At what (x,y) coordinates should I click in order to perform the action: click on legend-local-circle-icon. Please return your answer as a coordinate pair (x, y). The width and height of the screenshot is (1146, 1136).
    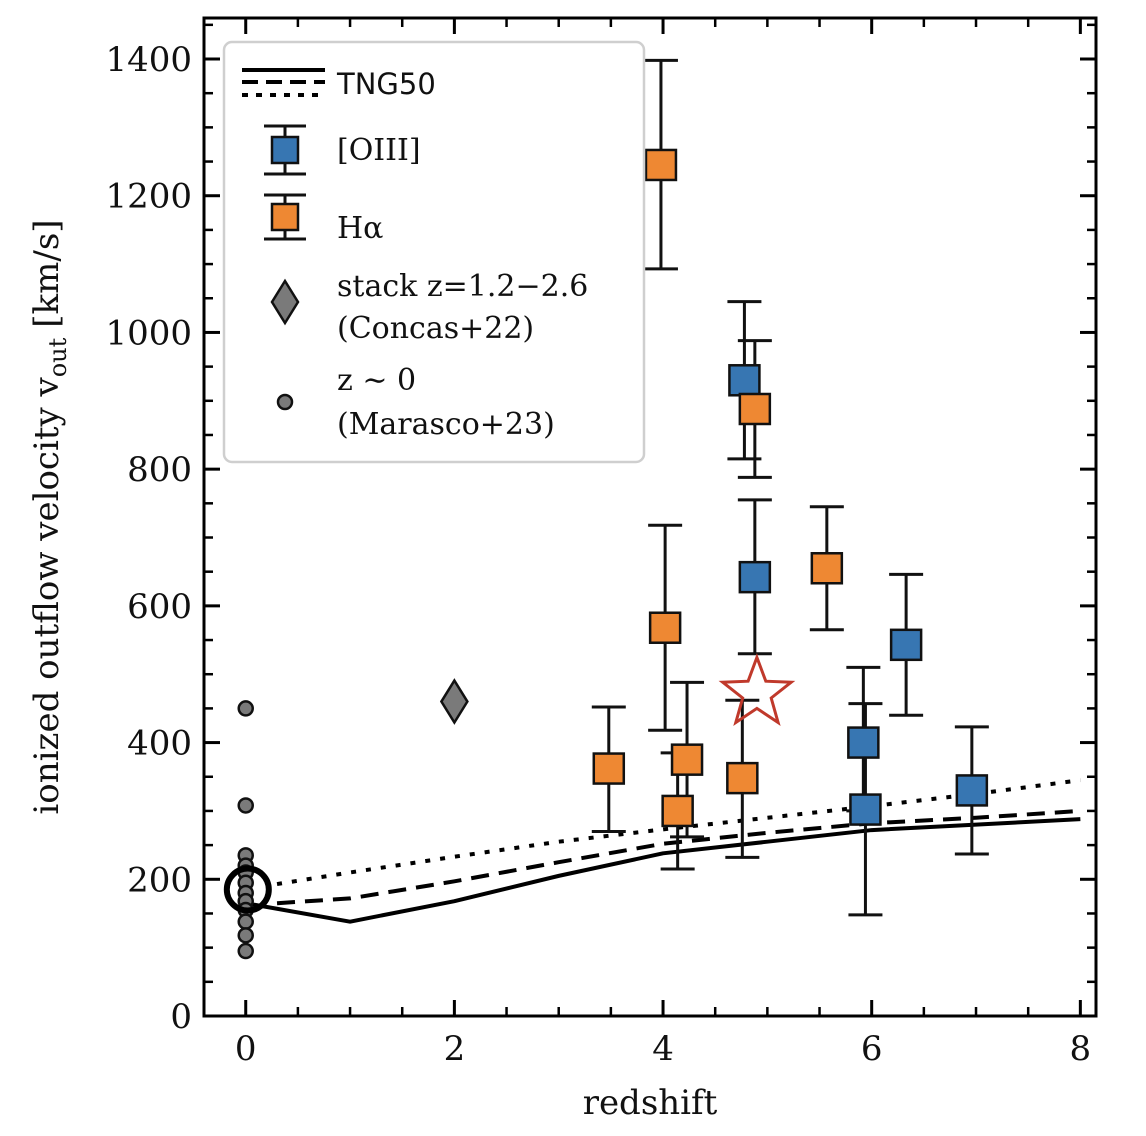
    Looking at the image, I should click on (285, 402).